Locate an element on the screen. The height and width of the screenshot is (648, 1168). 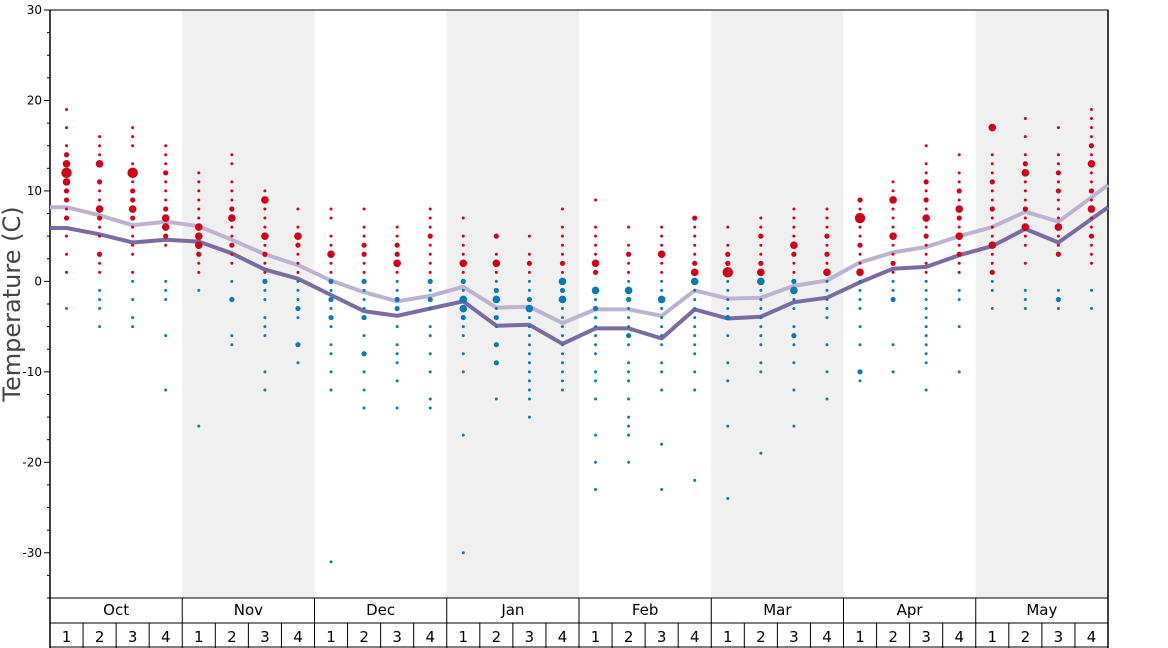
y-tick-label: -30 is located at coordinates (32, 553).